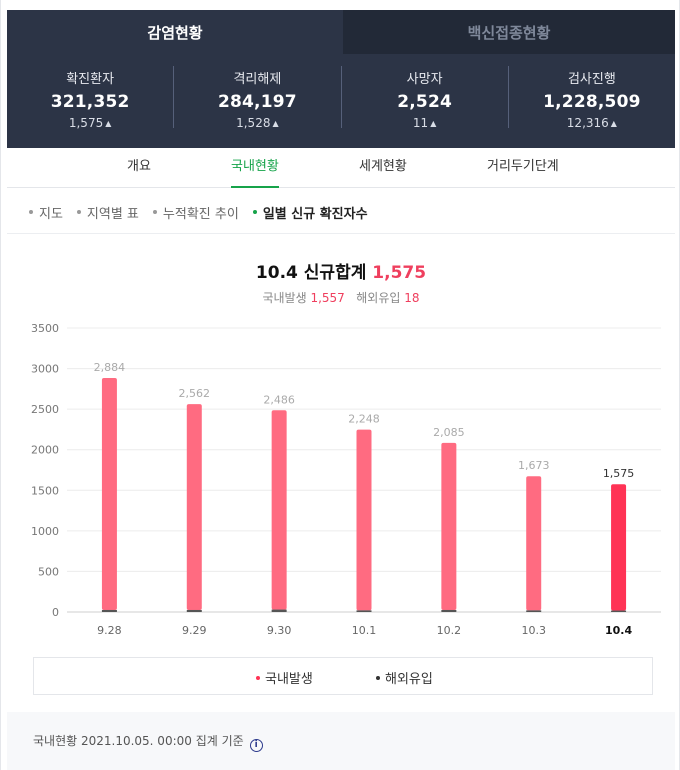  What do you see at coordinates (112, 214) in the screenshot?
I see `view-tab-label: 지역별 표` at bounding box center [112, 214].